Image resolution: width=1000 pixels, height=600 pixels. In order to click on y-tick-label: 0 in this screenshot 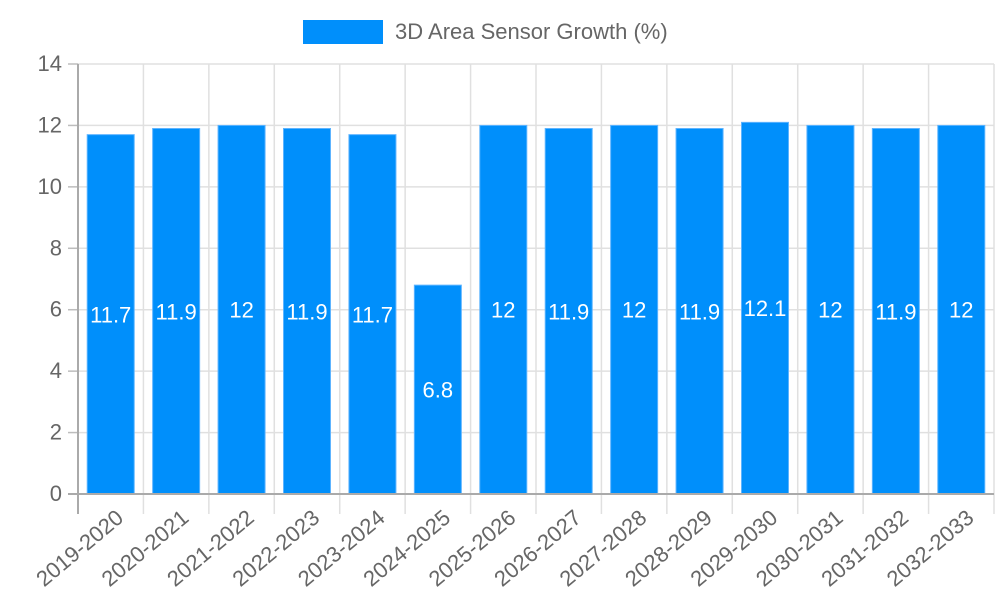, I will do `click(56, 493)`.